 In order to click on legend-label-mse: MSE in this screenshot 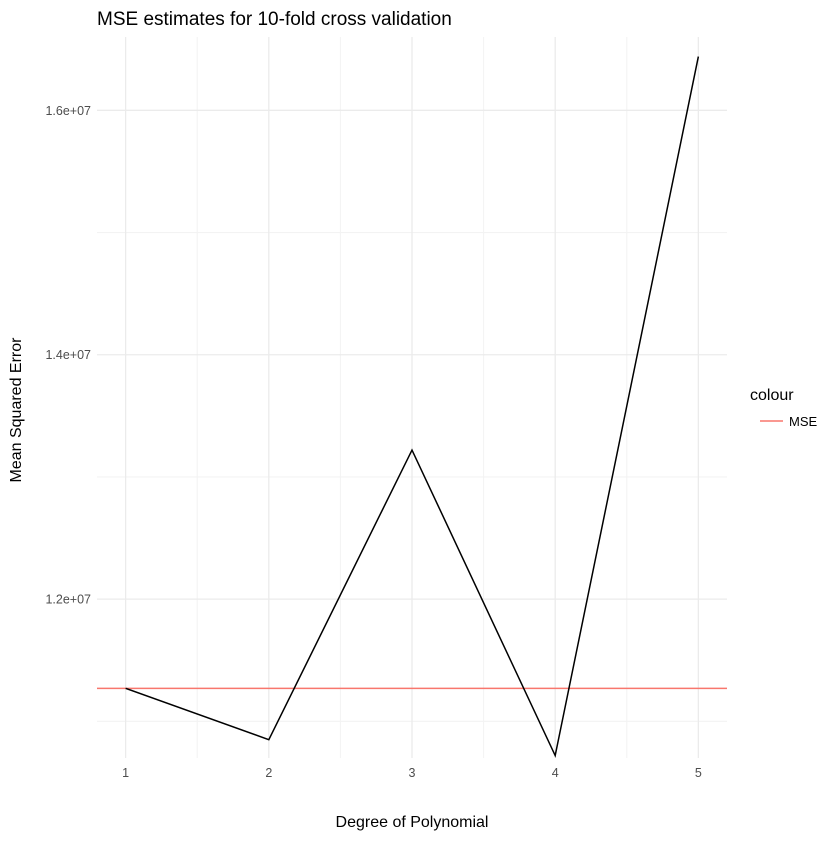, I will do `click(803, 421)`.